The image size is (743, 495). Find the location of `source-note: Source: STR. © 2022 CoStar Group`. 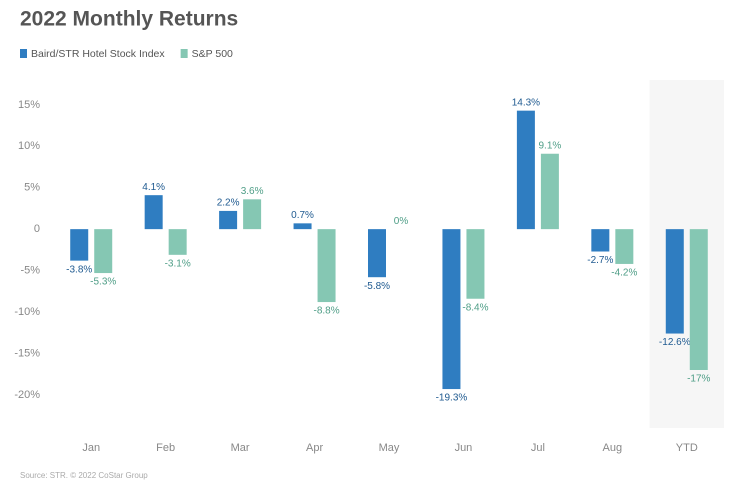

source-note: Source: STR. © 2022 CoStar Group is located at coordinates (84, 475).